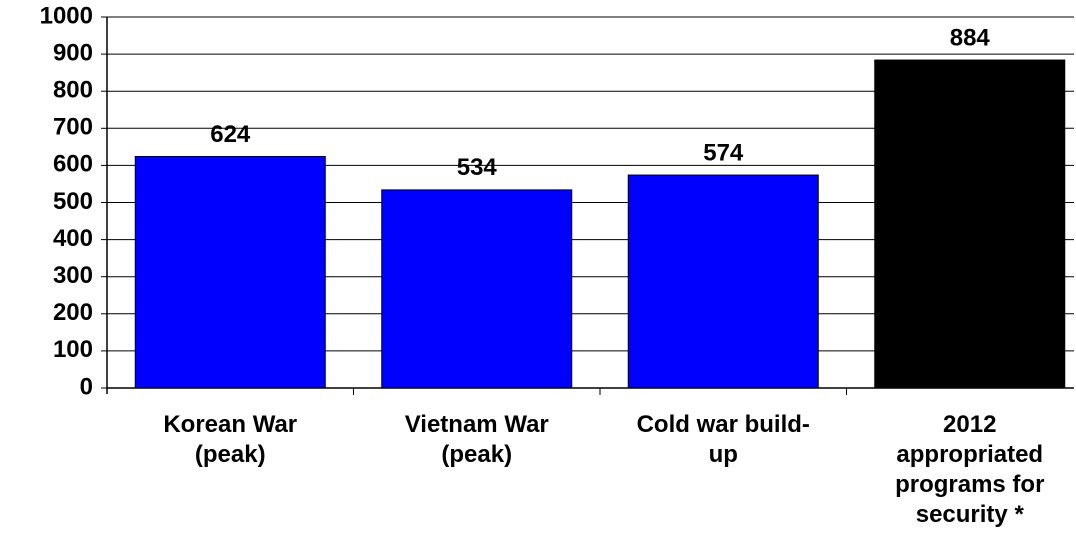 This screenshot has height=548, width=1076. Describe the element at coordinates (73, 238) in the screenshot. I see `y-tick-label: 400` at that location.